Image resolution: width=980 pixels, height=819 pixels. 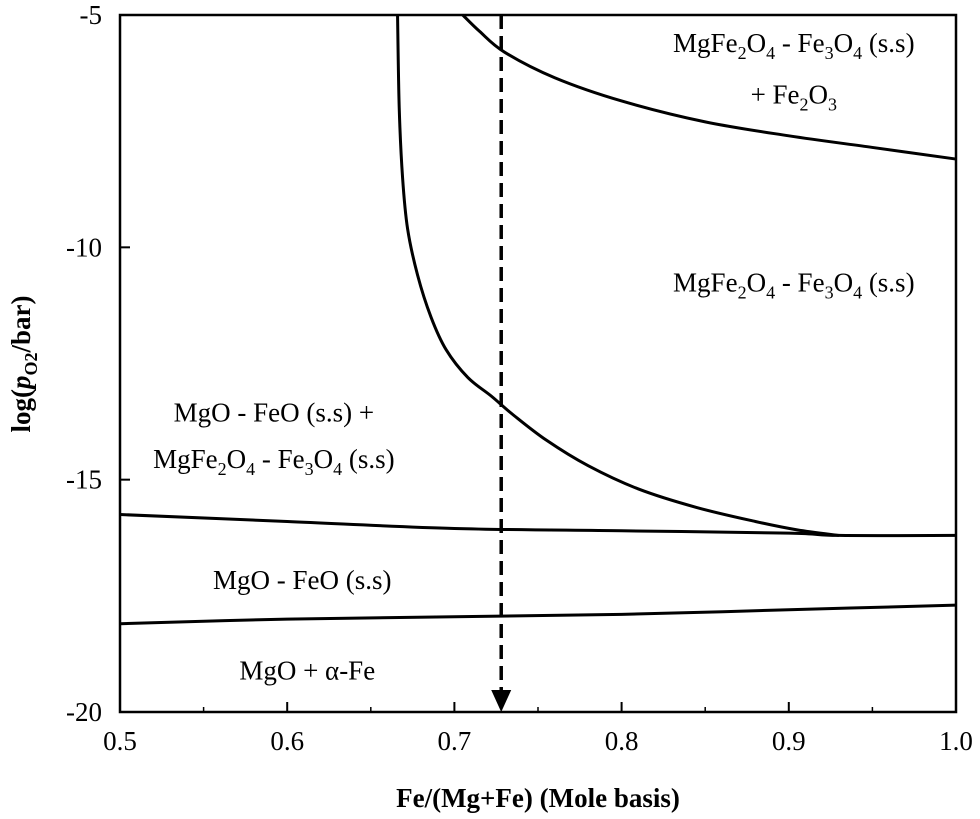 I want to click on region-label-a3: MgFe2O4 - Fe3O4 (s.s), so click(x=794, y=284).